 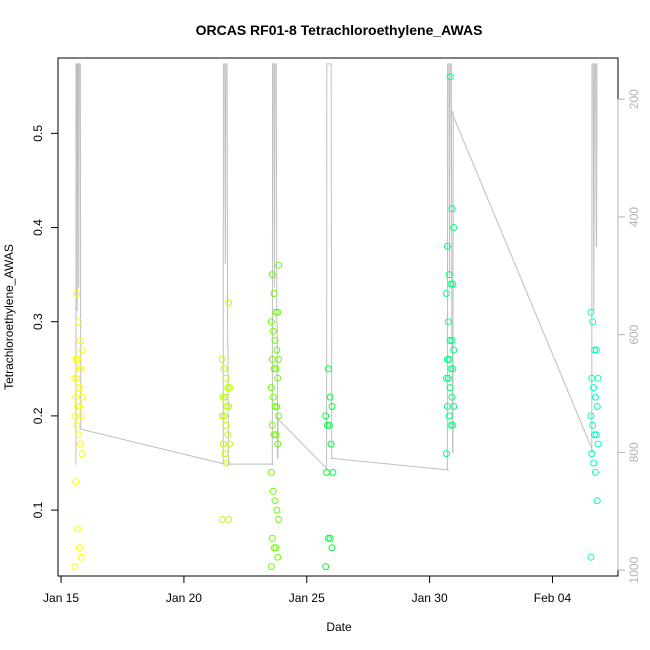 What do you see at coordinates (553, 598) in the screenshot?
I see `x-tick-label: Feb 04` at bounding box center [553, 598].